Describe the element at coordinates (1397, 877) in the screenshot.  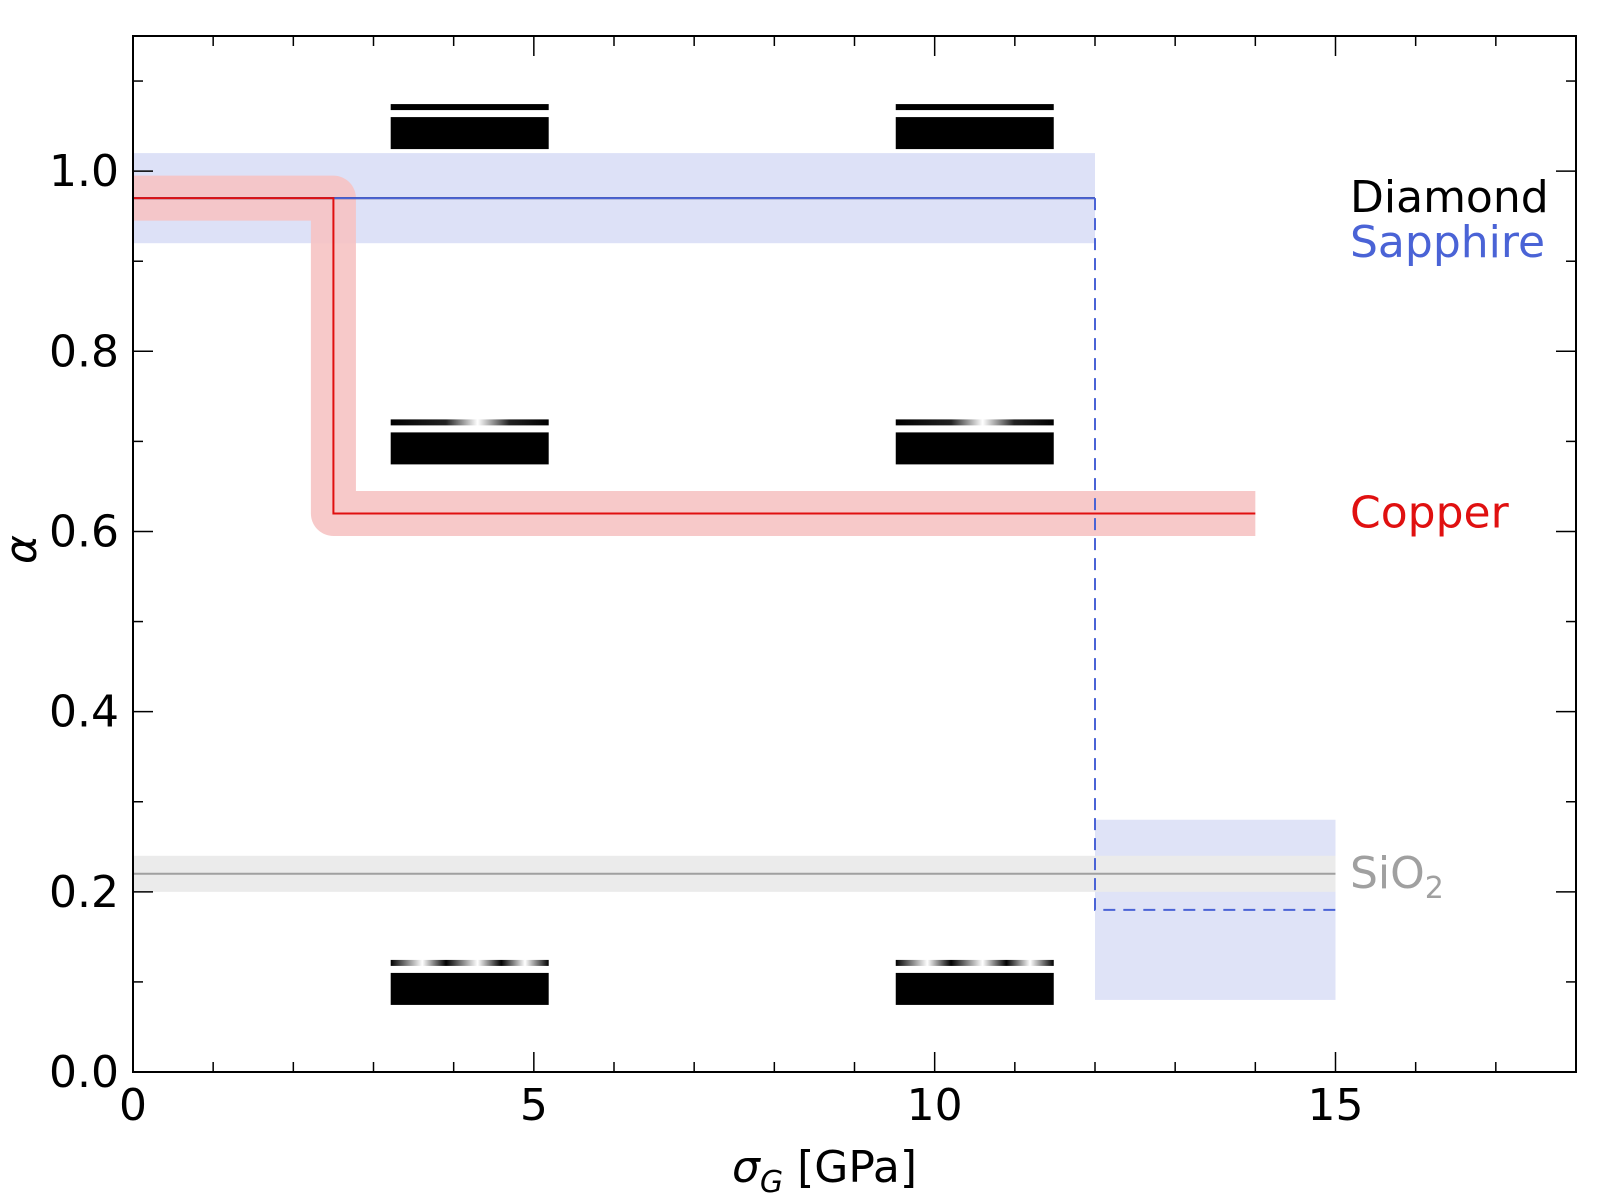
I see `series-label-sio: SiO2` at that location.